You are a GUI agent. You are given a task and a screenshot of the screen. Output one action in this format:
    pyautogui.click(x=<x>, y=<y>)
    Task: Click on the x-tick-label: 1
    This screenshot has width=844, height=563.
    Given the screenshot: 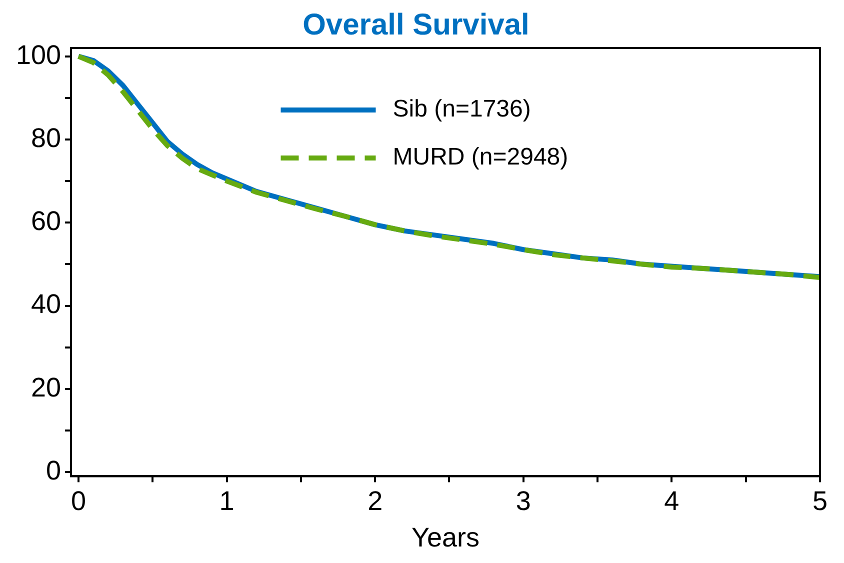 What is the action you would take?
    pyautogui.click(x=226, y=501)
    